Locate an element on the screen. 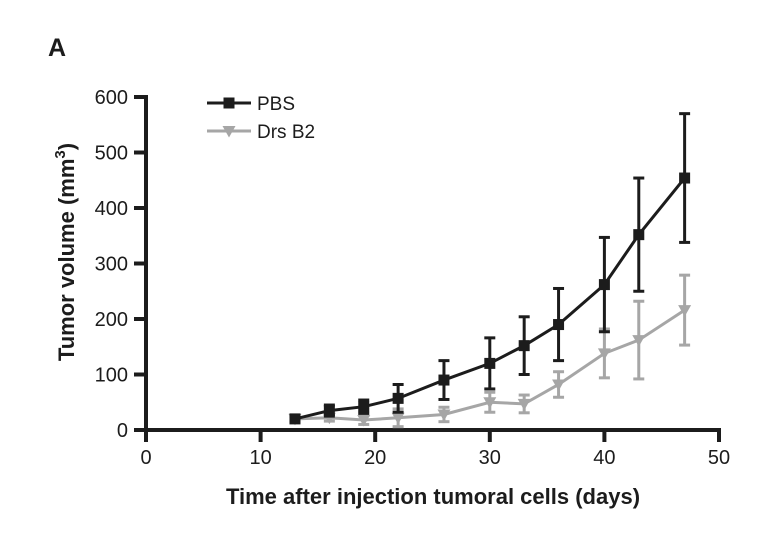 Image resolution: width=762 pixels, height=544 pixels. legend-square-marker is located at coordinates (229, 103).